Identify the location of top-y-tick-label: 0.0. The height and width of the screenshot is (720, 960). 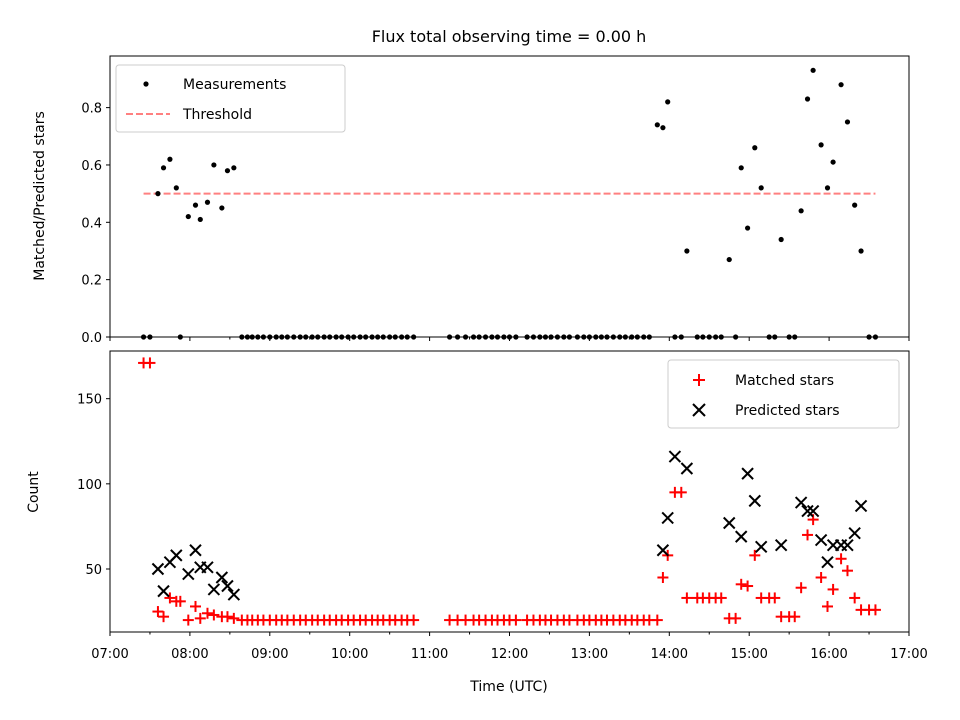
(91, 338).